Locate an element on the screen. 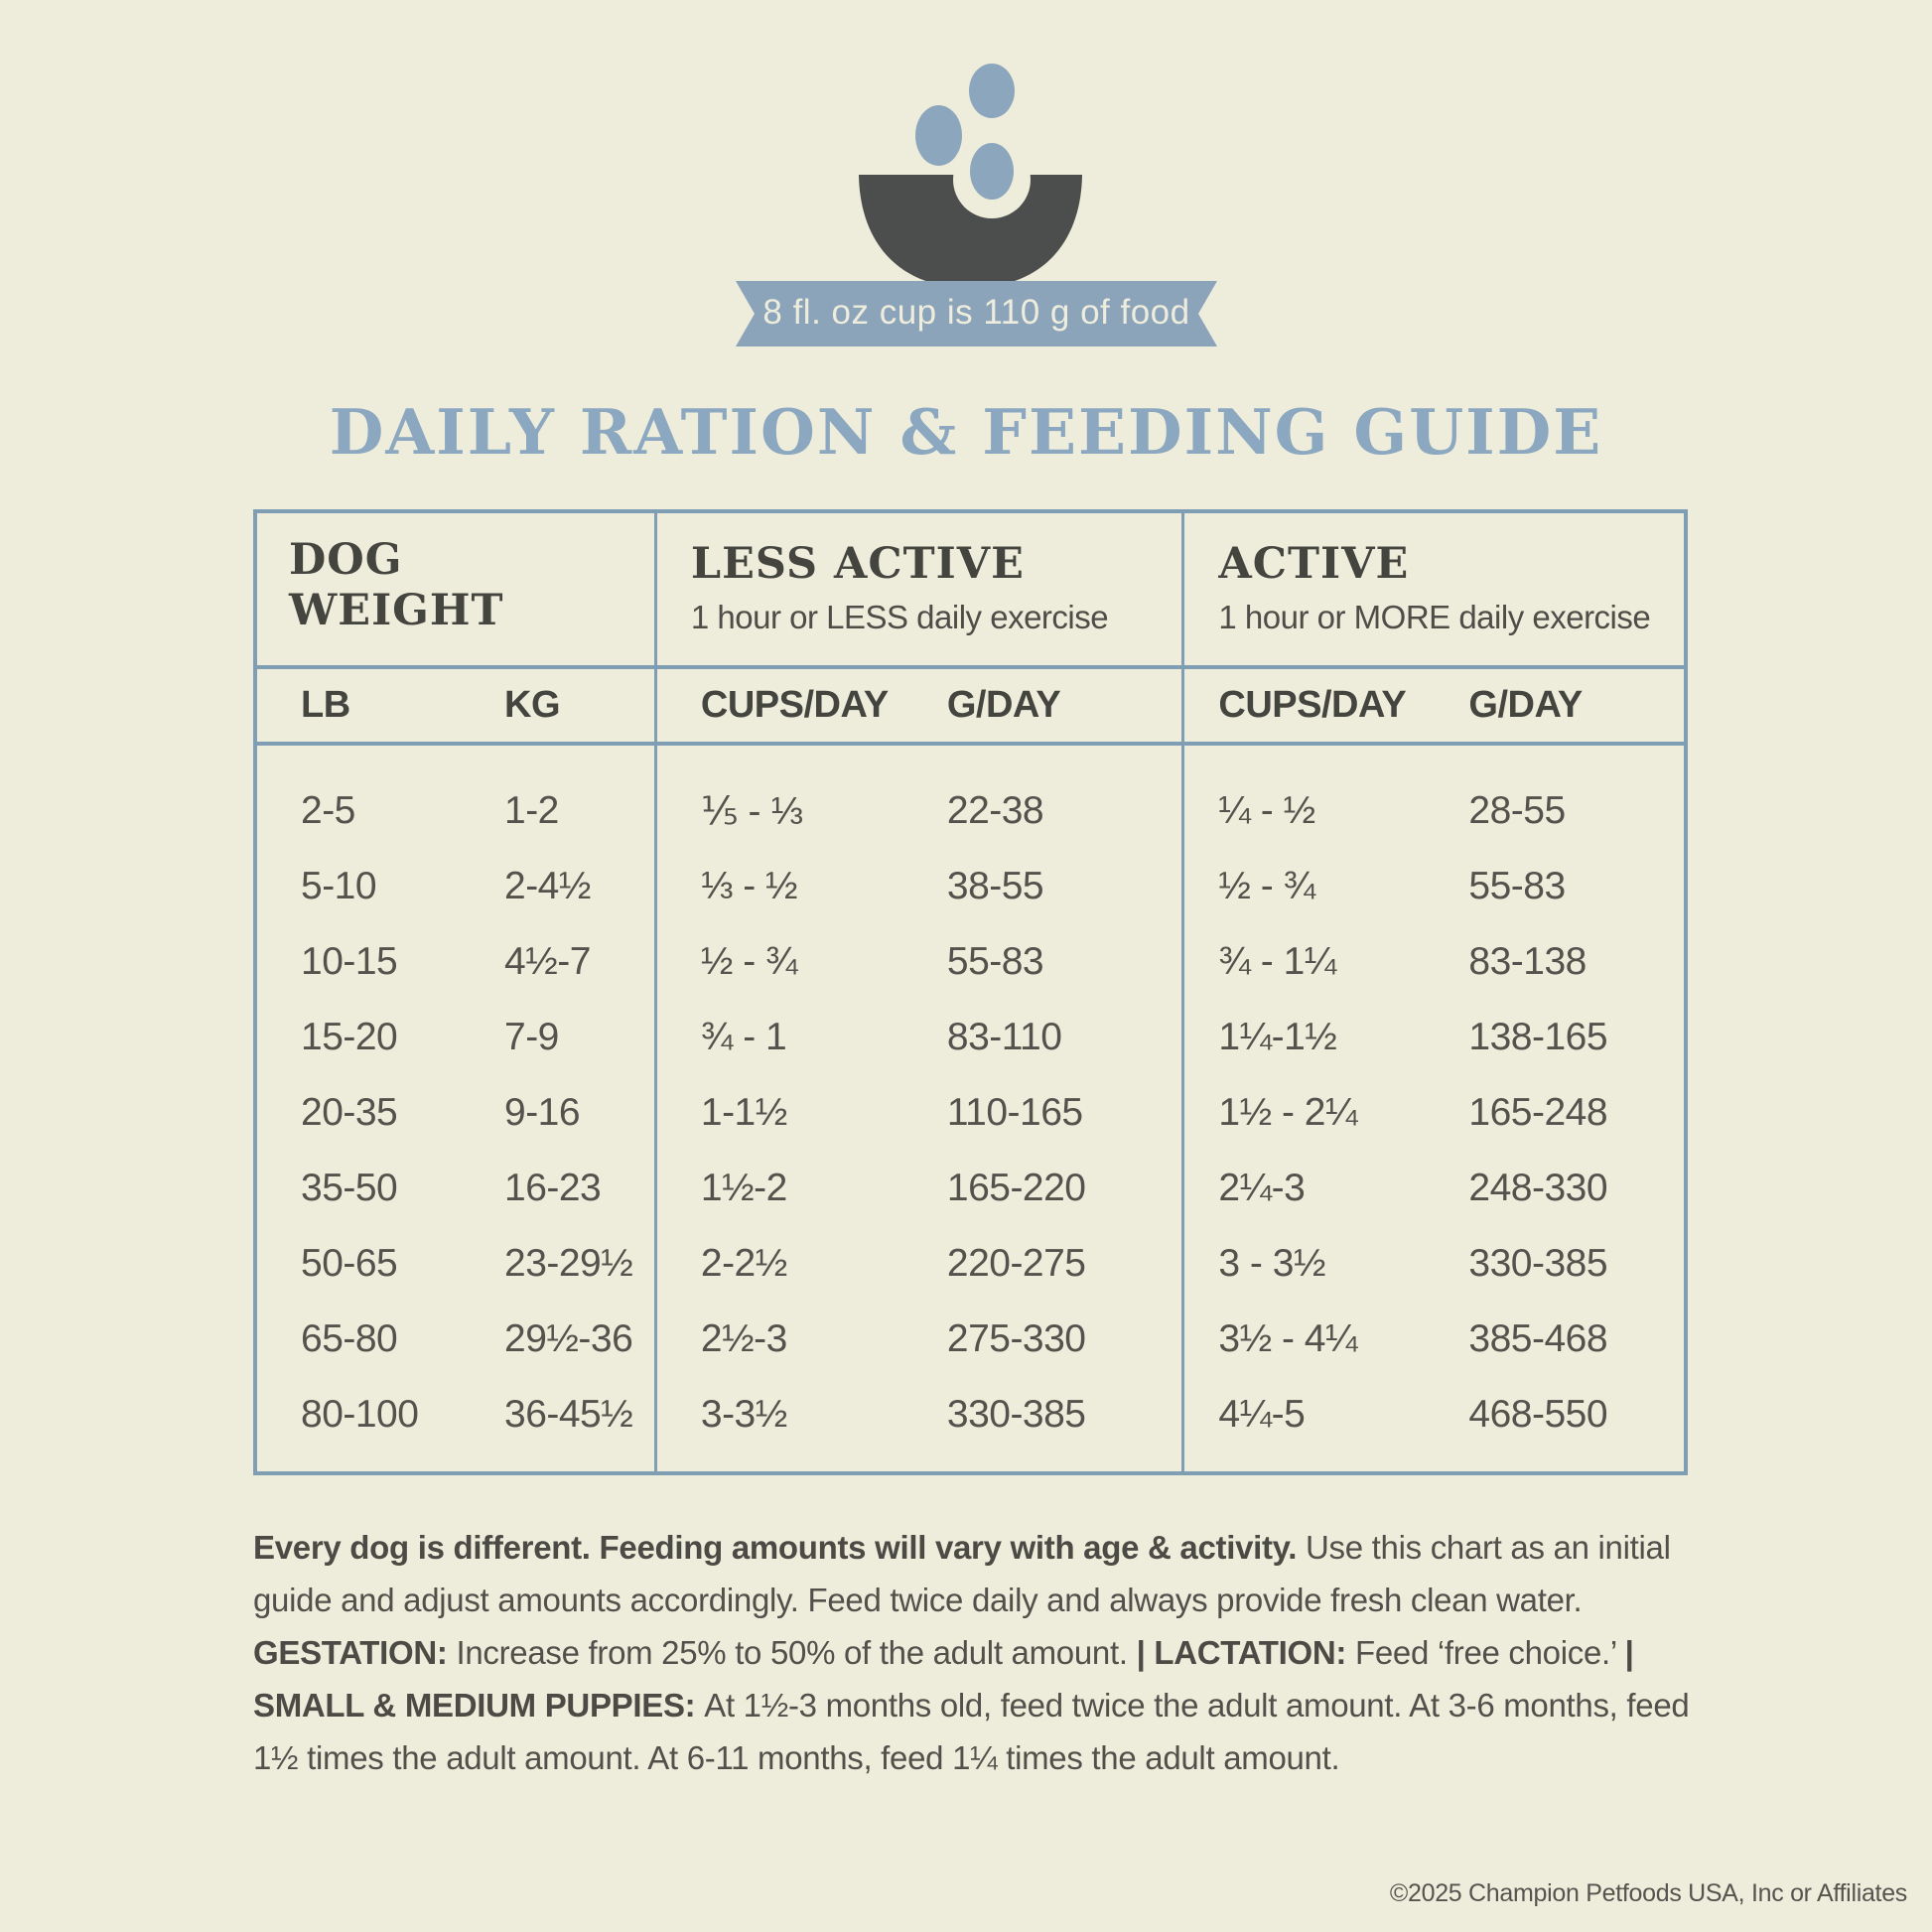 Image resolution: width=1932 pixels, height=1932 pixels. table-row: 3 - 3½ 330-385 is located at coordinates (1434, 1264).